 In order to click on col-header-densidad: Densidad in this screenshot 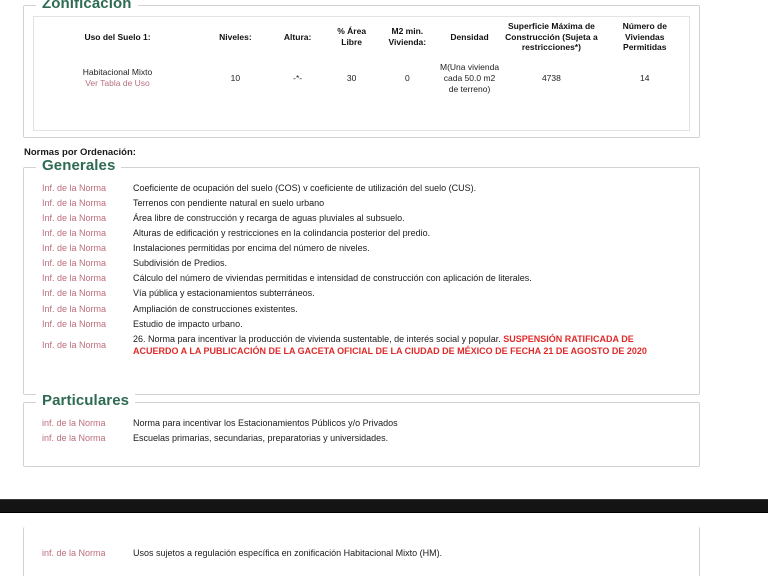, I will do `click(469, 36)`.